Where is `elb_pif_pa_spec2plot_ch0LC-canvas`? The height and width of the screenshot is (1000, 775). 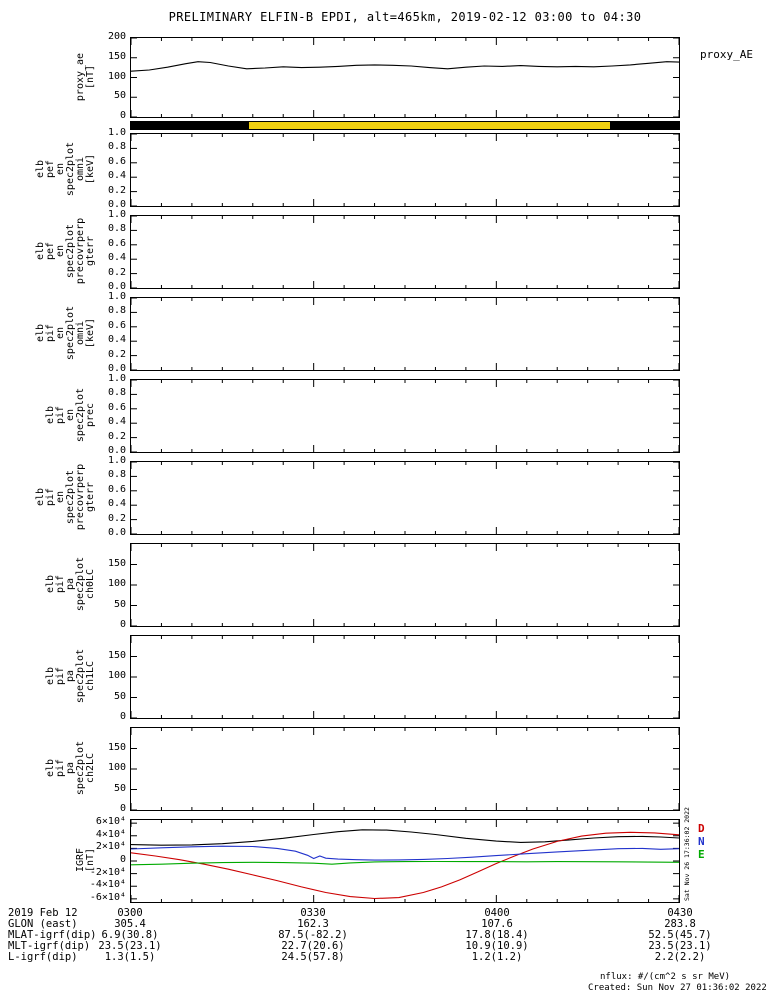 elb_pif_pa_spec2plot_ch0LC-canvas is located at coordinates (405, 585).